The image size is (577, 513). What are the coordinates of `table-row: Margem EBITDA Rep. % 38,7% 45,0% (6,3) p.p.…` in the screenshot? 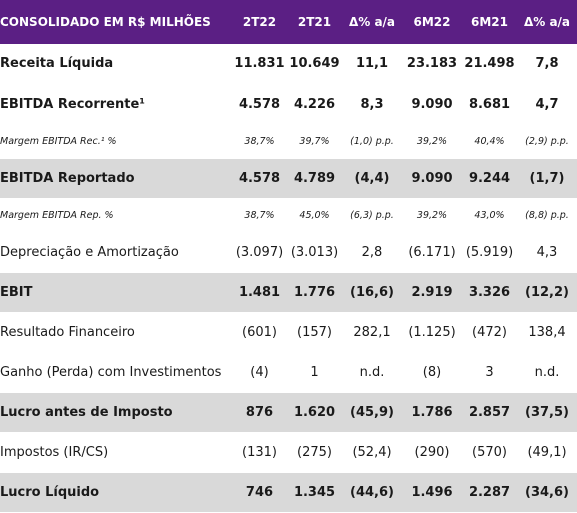 It's located at (288, 215).